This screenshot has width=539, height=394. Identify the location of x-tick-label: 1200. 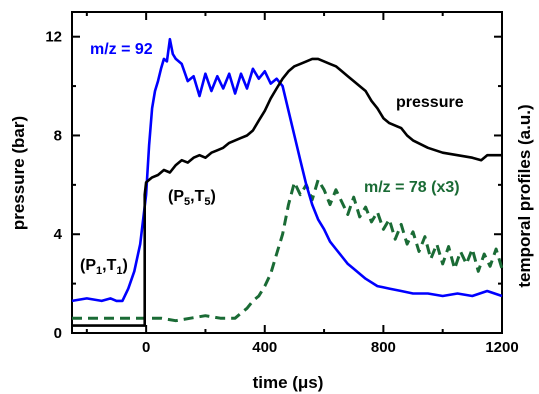
(501, 347).